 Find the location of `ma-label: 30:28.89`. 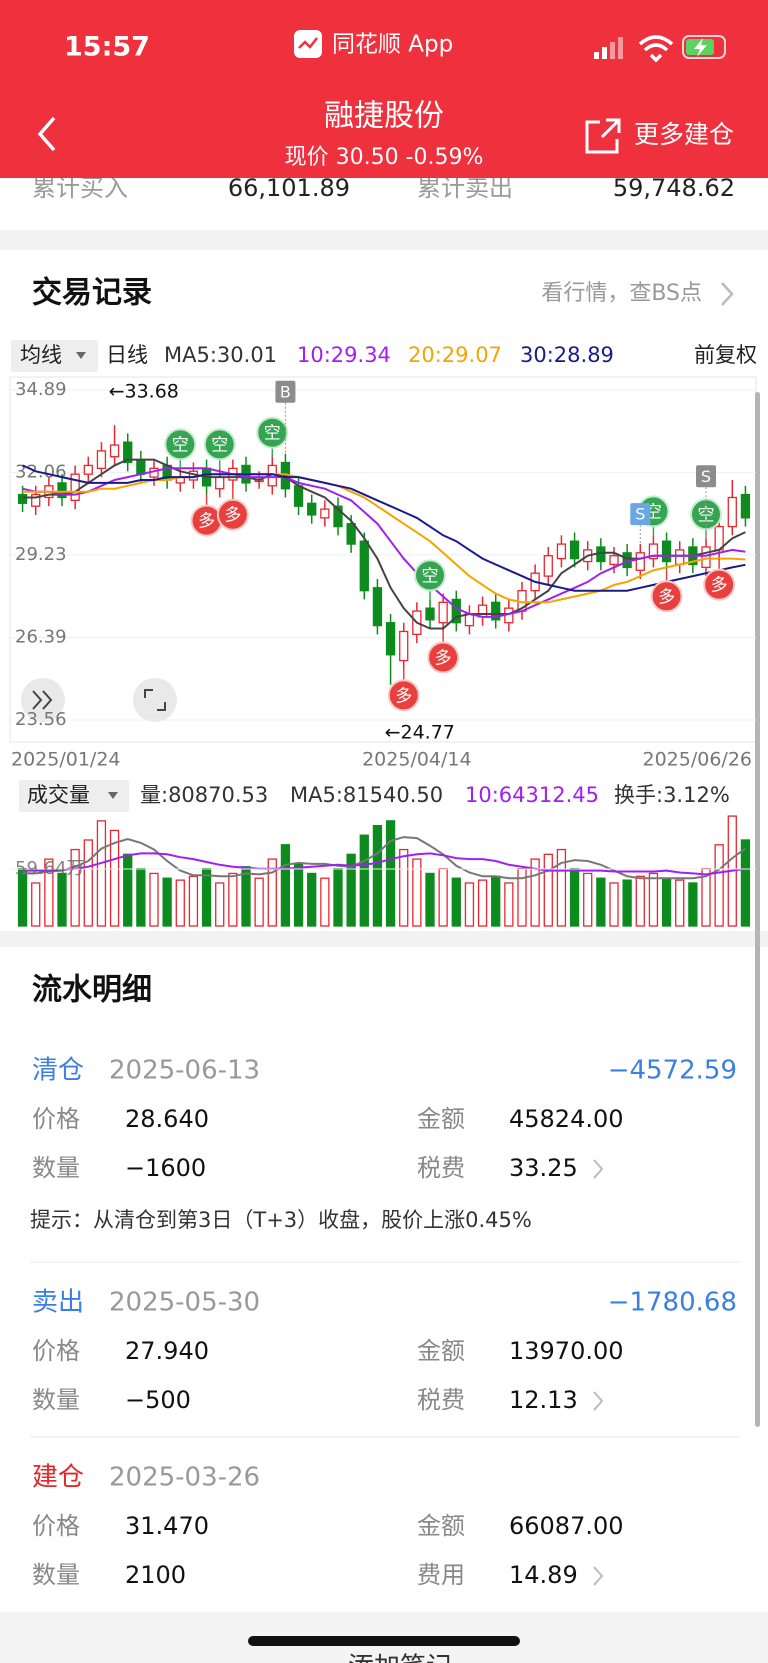

ma-label: 30:28.89 is located at coordinates (567, 355).